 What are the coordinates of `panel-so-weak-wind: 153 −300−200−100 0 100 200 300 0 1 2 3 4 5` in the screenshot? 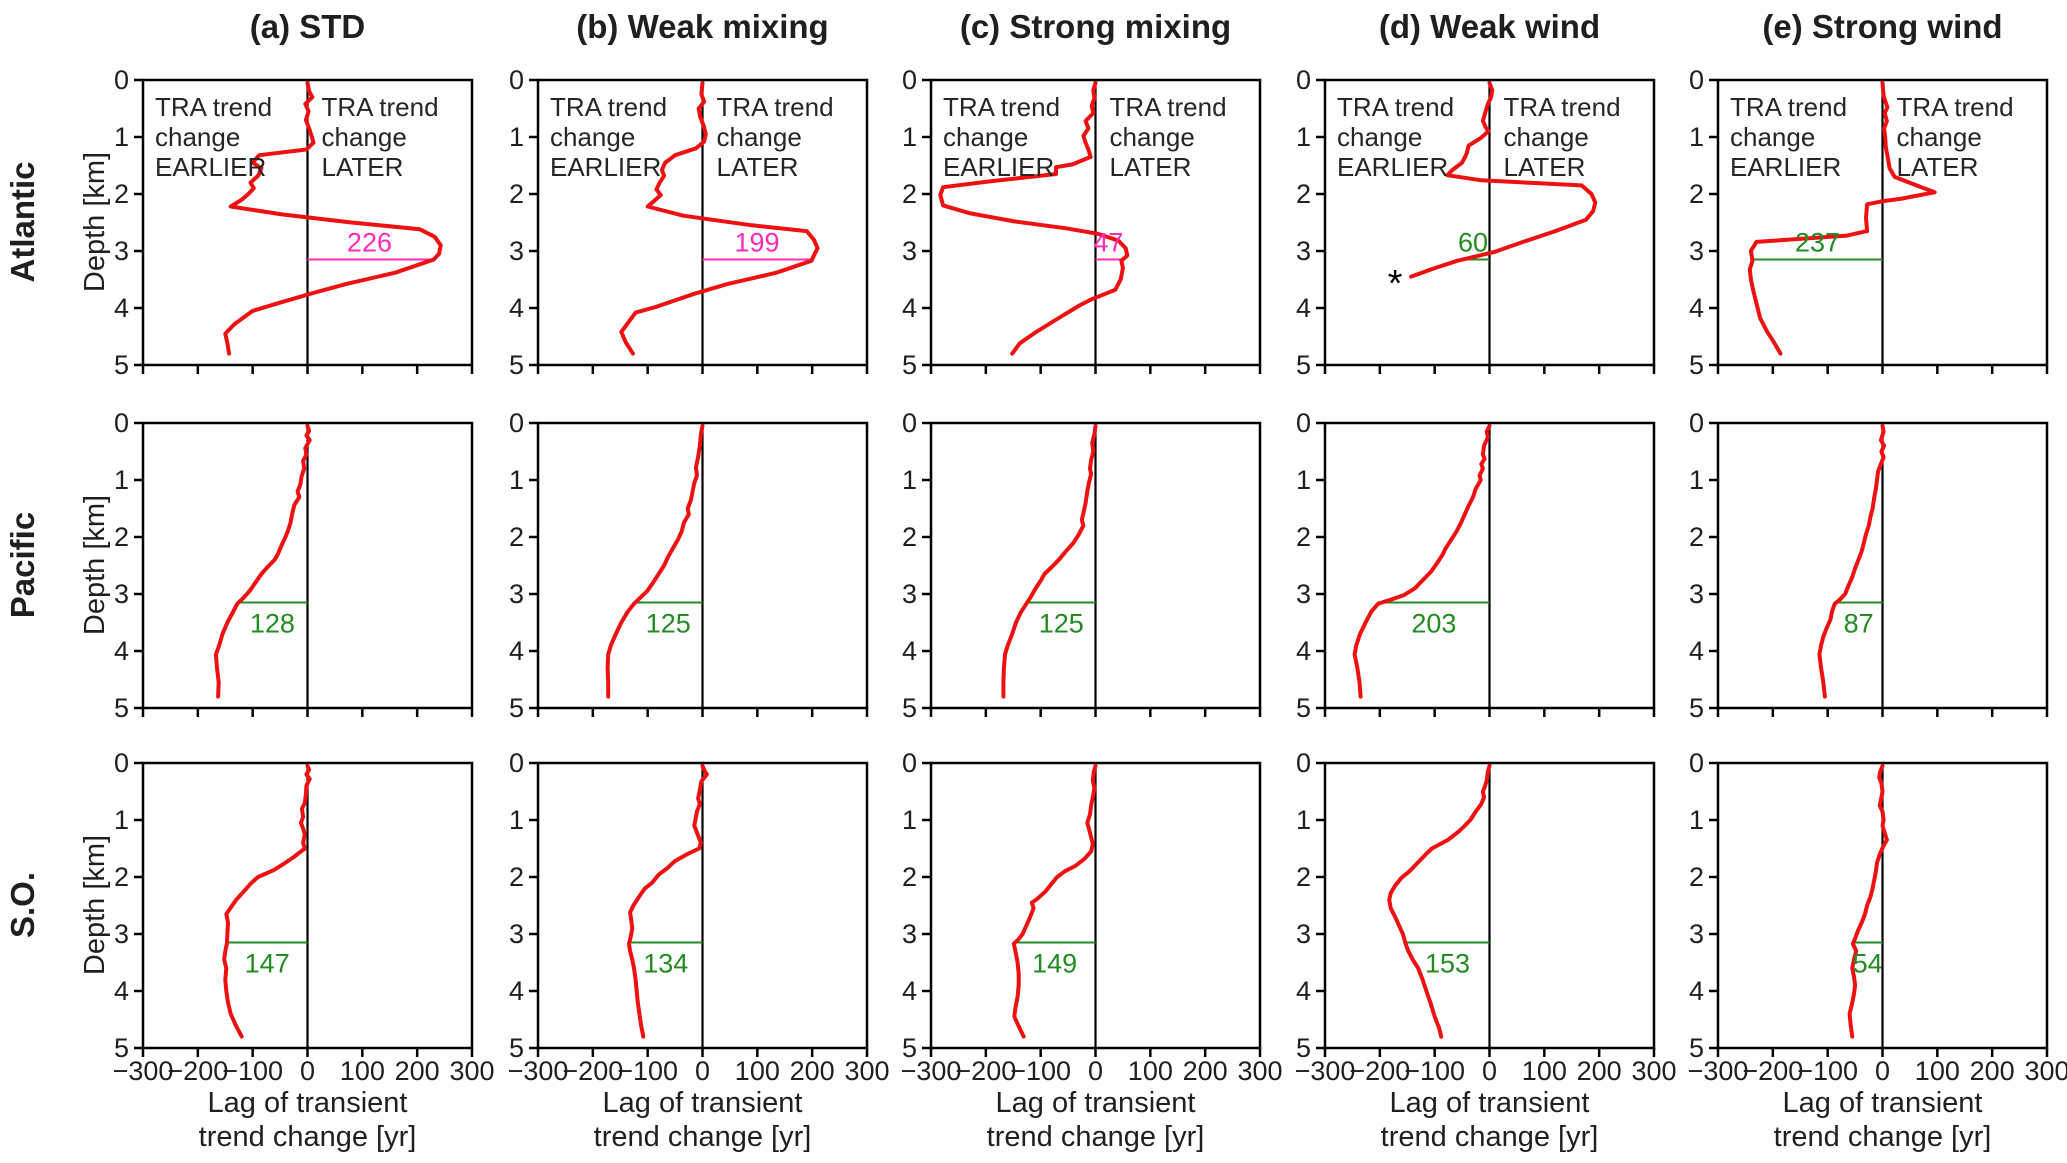 It's located at (1486, 917).